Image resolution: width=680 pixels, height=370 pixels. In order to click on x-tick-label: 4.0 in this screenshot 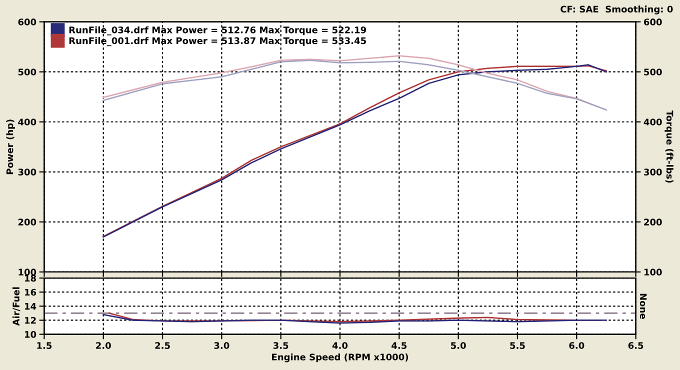, I will do `click(340, 345)`.